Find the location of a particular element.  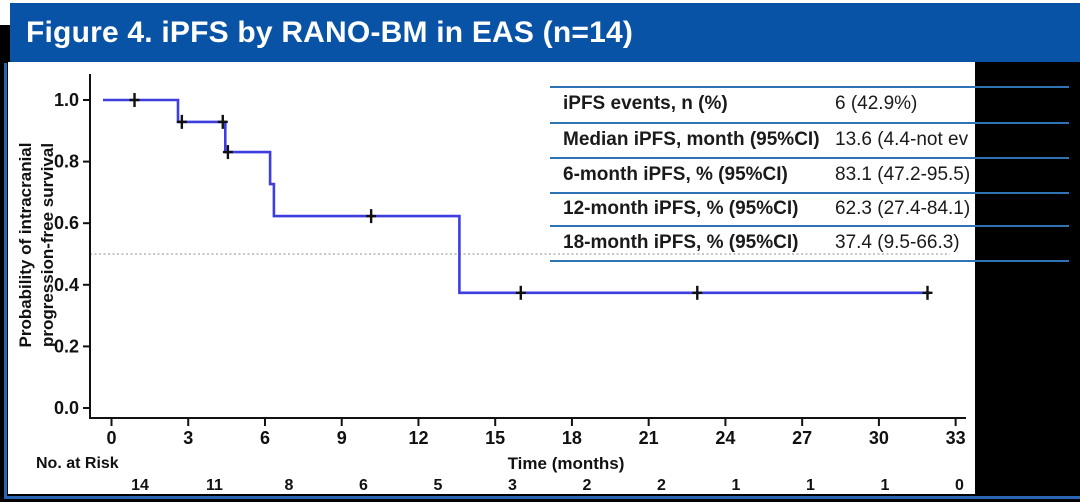

stat-label: 6-month iPFS, % (95%CI) is located at coordinates (675, 174).